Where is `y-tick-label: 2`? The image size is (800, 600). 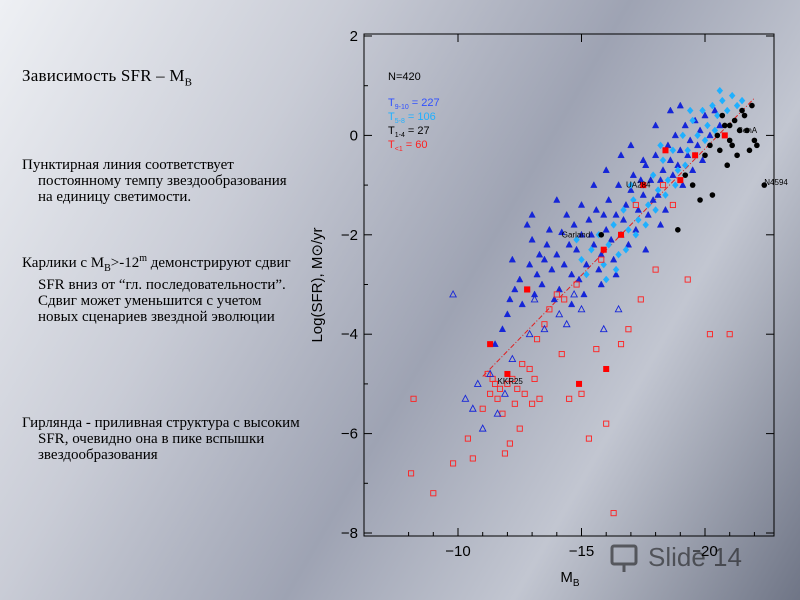
y-tick-label: 2 is located at coordinates (354, 36).